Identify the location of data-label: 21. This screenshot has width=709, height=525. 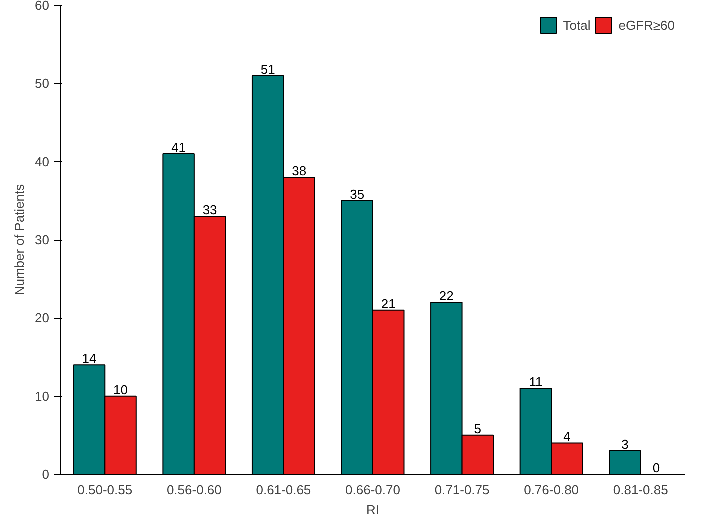
(388, 304).